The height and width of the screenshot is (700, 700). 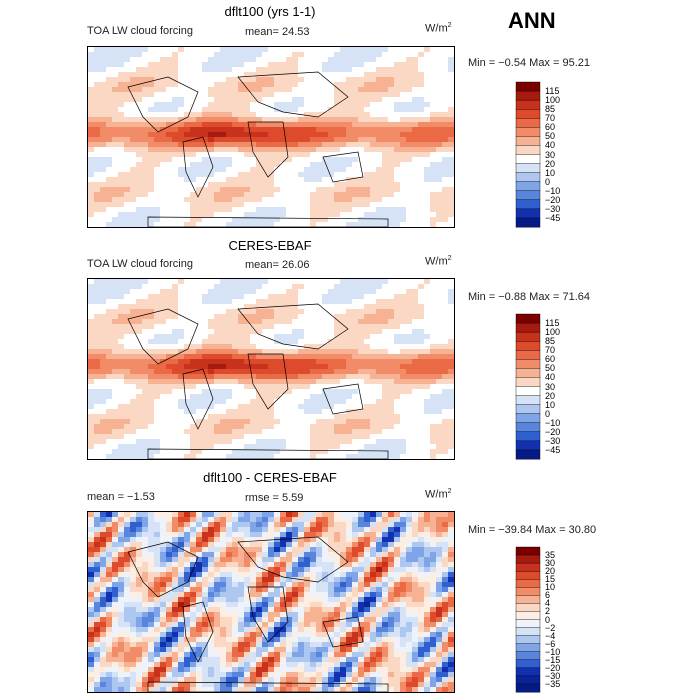 What do you see at coordinates (553, 100) in the screenshot?
I see `colorbar-tick-label: 100` at bounding box center [553, 100].